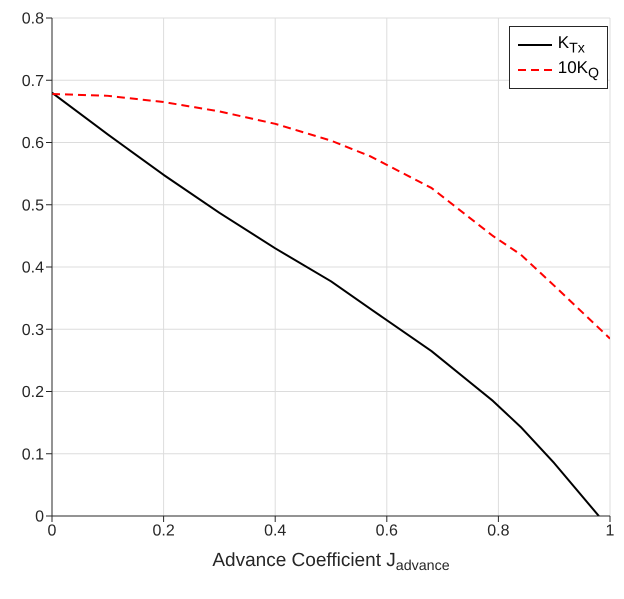 Image resolution: width=624 pixels, height=599 pixels. I want to click on legend-label: K$_{Tx}$, so click(571, 44).